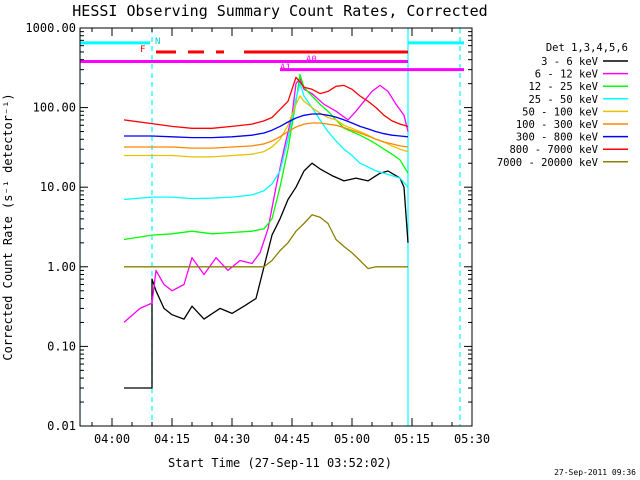  Describe the element at coordinates (112, 439) in the screenshot. I see `x-tick-label-0: 04:00` at that location.